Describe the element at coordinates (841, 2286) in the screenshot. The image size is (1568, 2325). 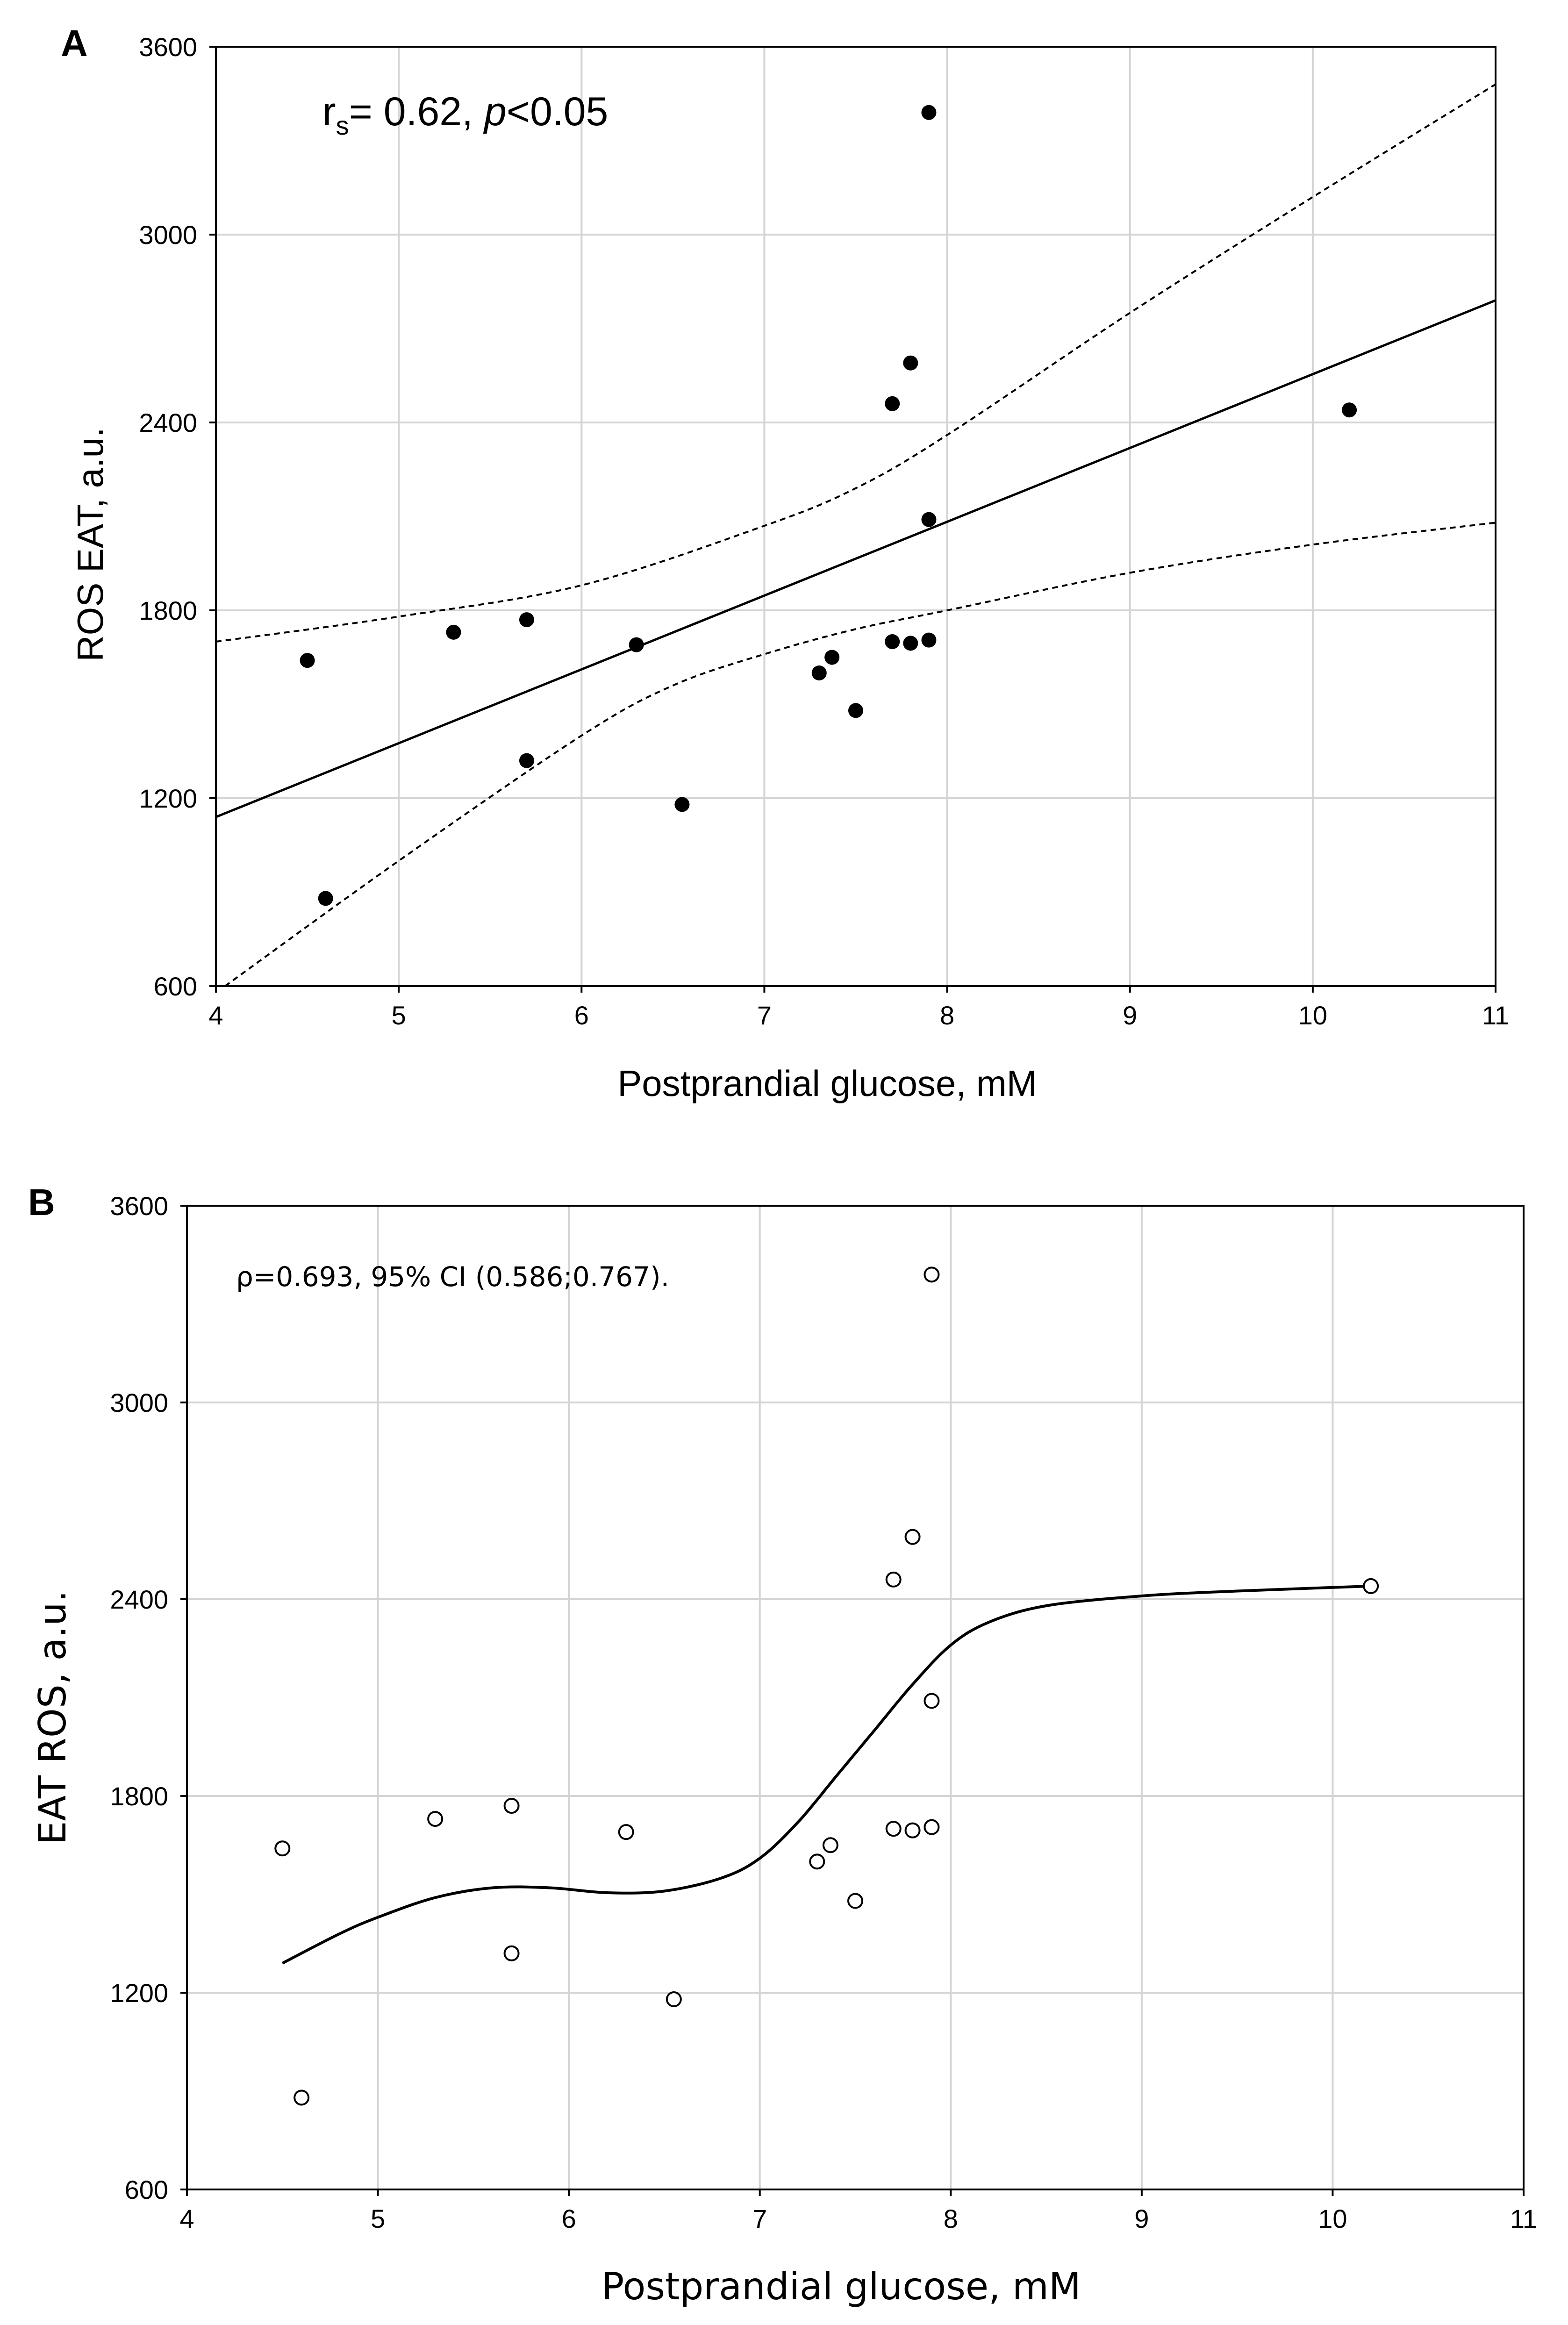
I see `panel-b-x-axis-label: Postprandial glucose, mM` at that location.